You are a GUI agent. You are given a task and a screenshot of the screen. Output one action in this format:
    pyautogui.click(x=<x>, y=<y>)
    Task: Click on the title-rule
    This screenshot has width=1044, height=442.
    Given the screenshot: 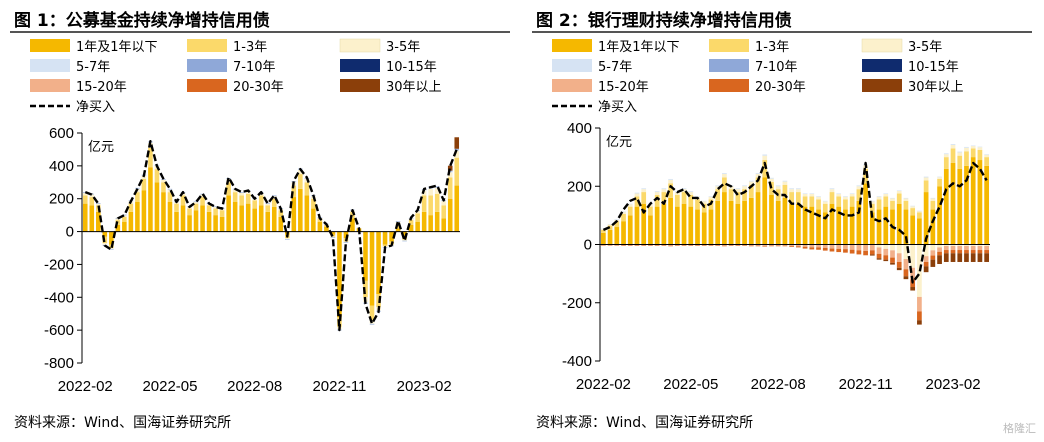 What is the action you would take?
    pyautogui.click(x=260, y=32)
    